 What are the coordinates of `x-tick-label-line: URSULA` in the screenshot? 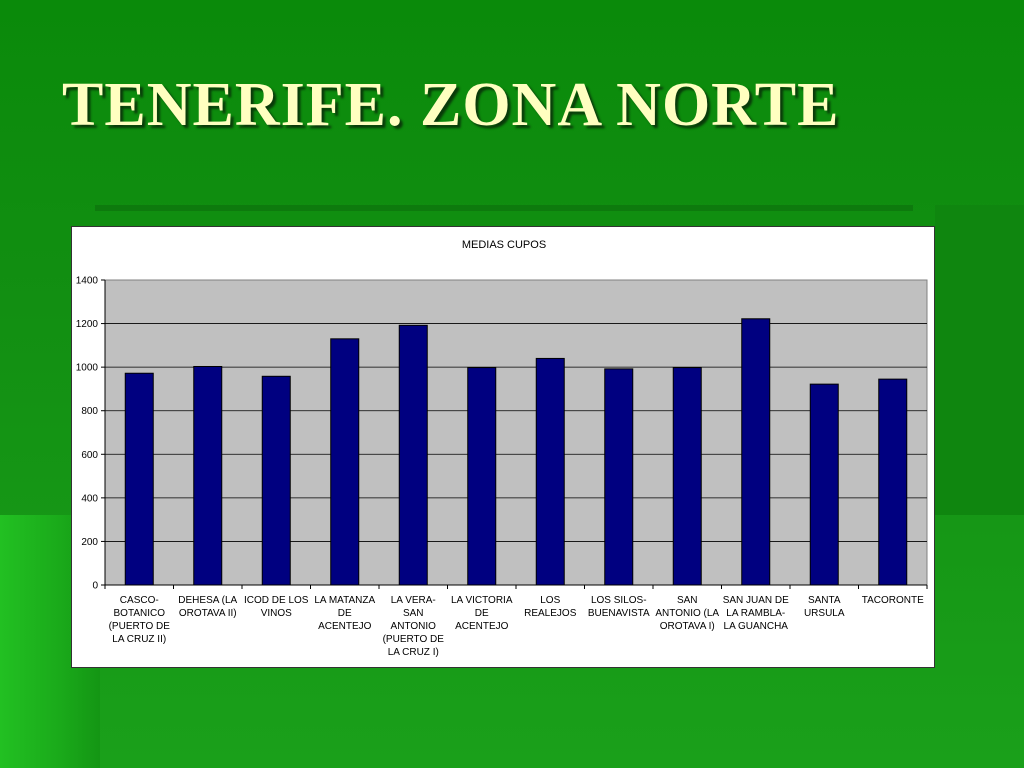 It's located at (824, 613).